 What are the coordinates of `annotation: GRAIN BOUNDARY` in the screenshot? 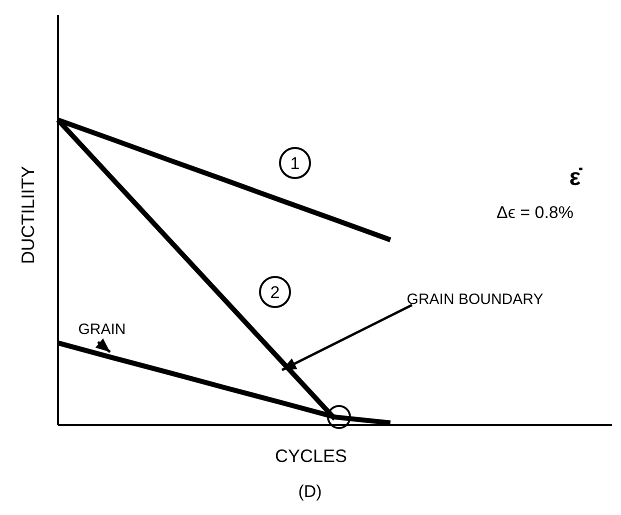 It's located at (475, 299).